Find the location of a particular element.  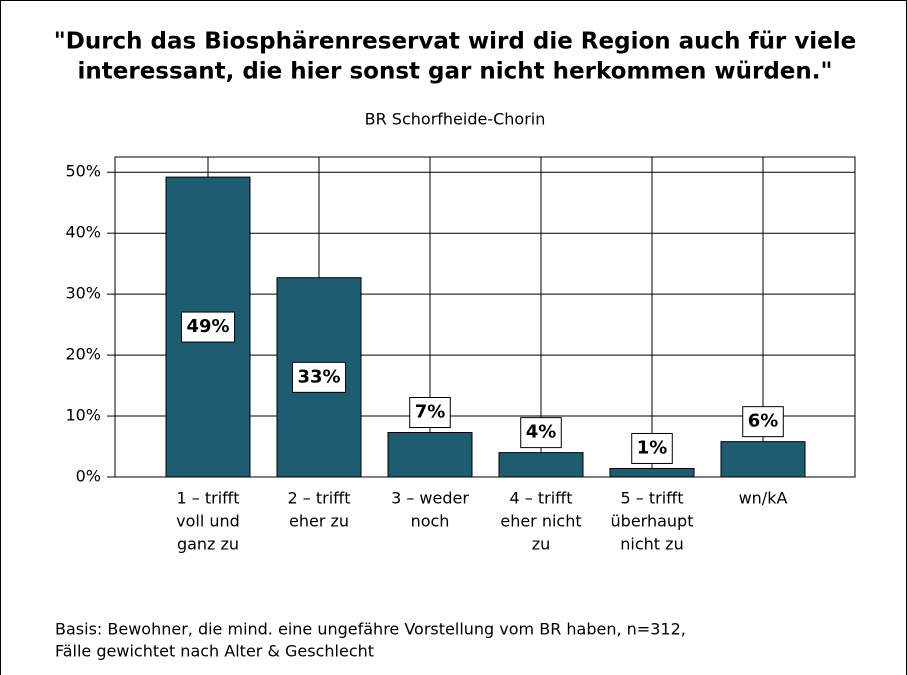

x-tick-label: zu is located at coordinates (541, 544).